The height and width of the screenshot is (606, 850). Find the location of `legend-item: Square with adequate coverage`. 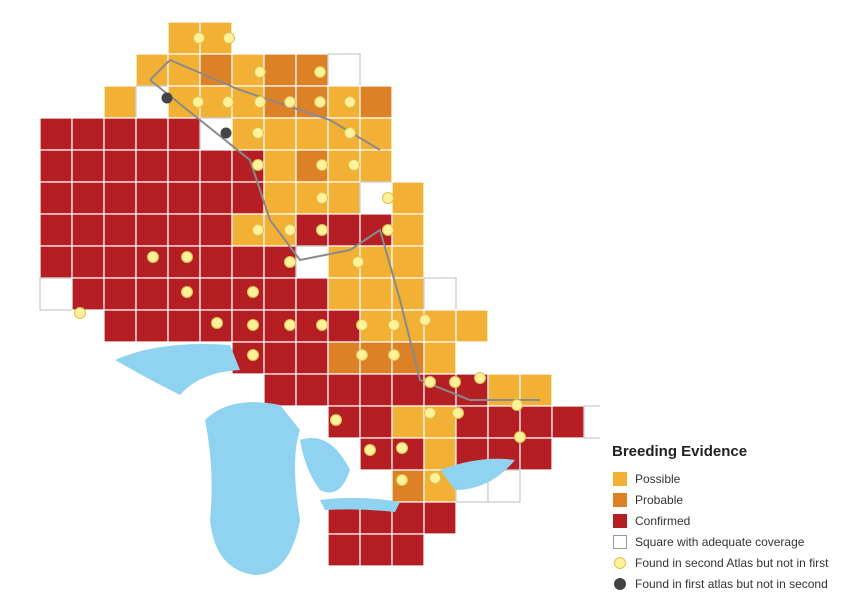

legend-item: Square with adequate coverage is located at coordinates (708, 542).